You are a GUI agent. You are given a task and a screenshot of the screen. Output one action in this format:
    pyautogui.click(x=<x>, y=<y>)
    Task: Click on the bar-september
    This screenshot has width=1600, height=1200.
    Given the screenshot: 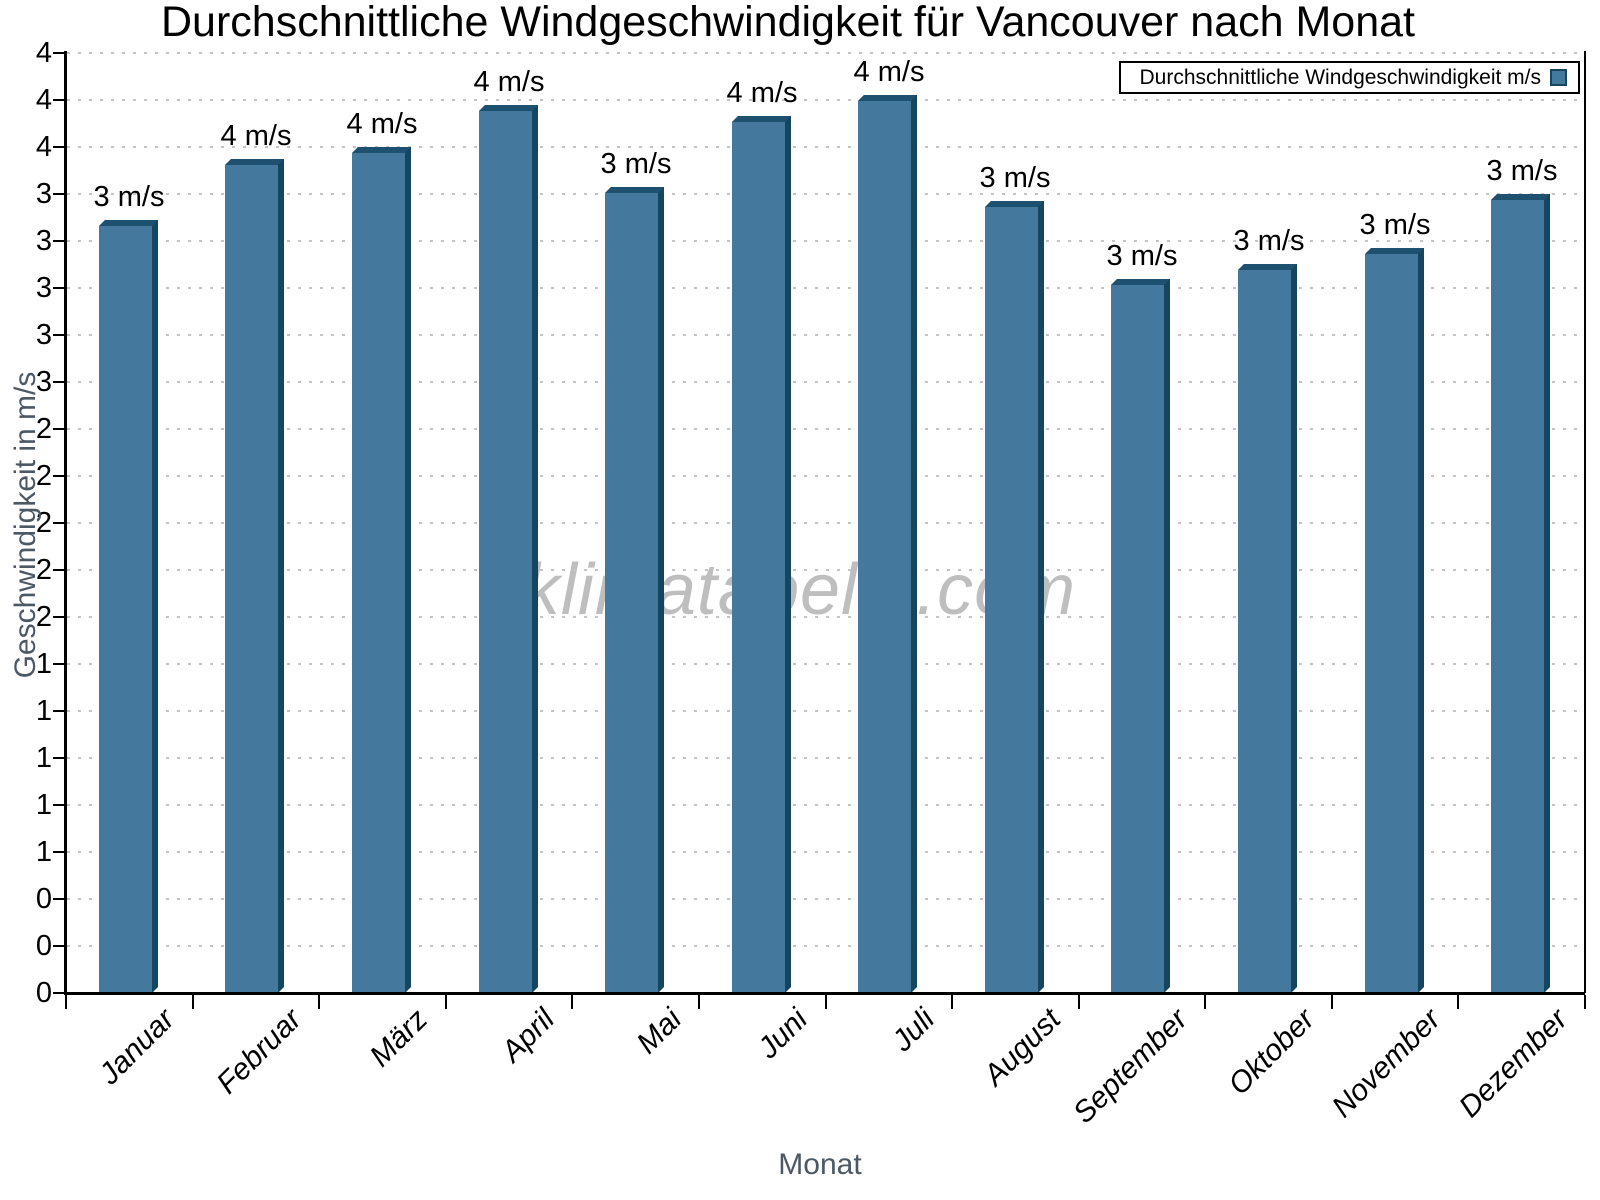 What is the action you would take?
    pyautogui.click(x=1140, y=636)
    